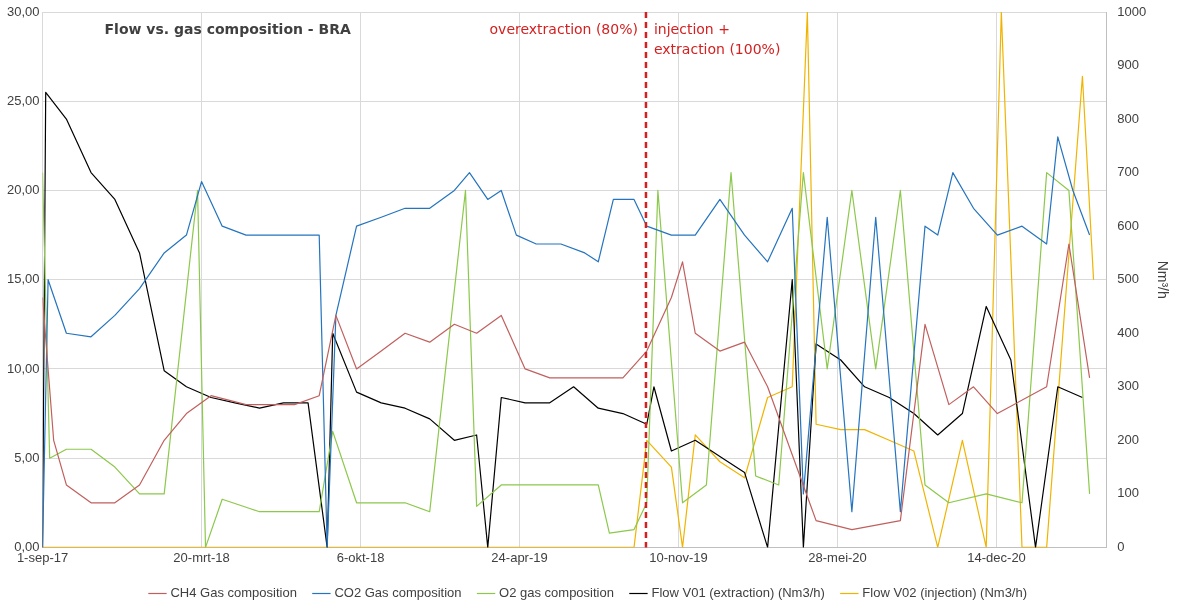 The height and width of the screenshot is (614, 1184). Describe the element at coordinates (1162, 279) in the screenshot. I see `y2-axis-title: Nm³/h` at that location.